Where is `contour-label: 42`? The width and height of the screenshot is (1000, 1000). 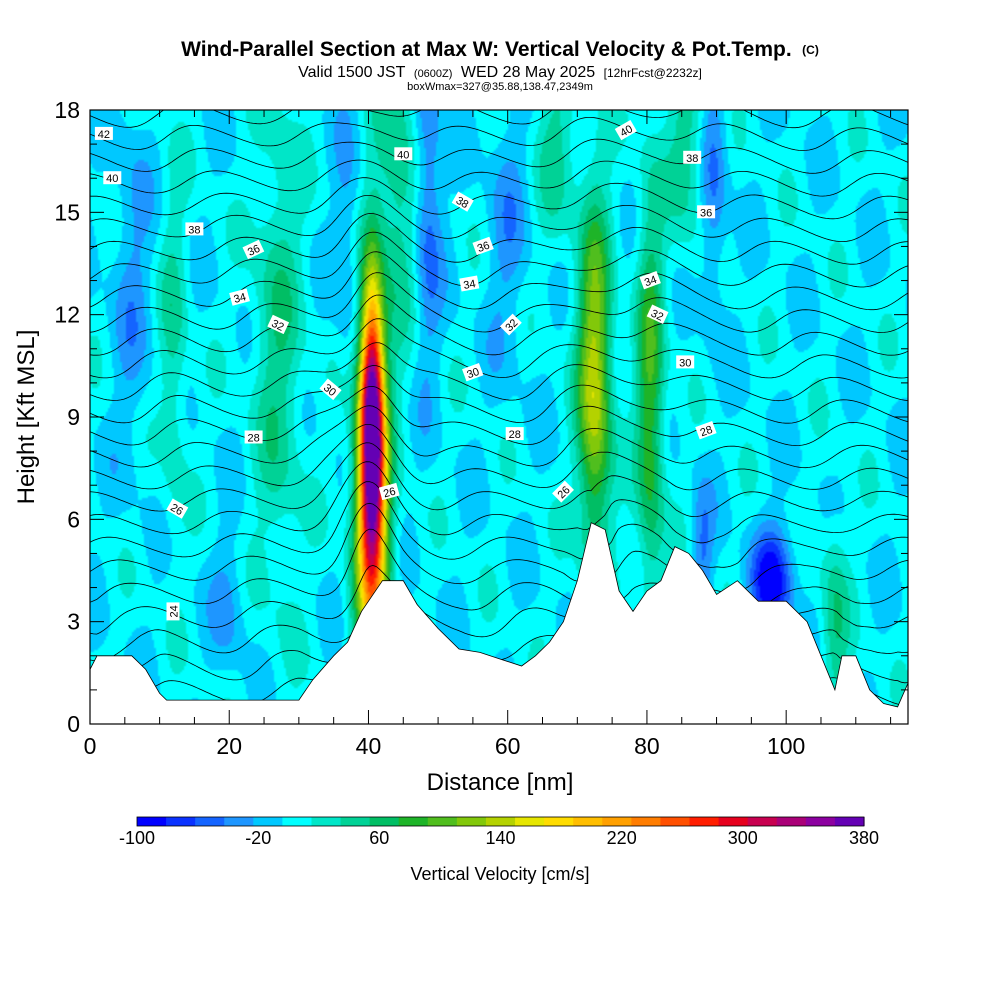
contour-label: 42 is located at coordinates (103, 133).